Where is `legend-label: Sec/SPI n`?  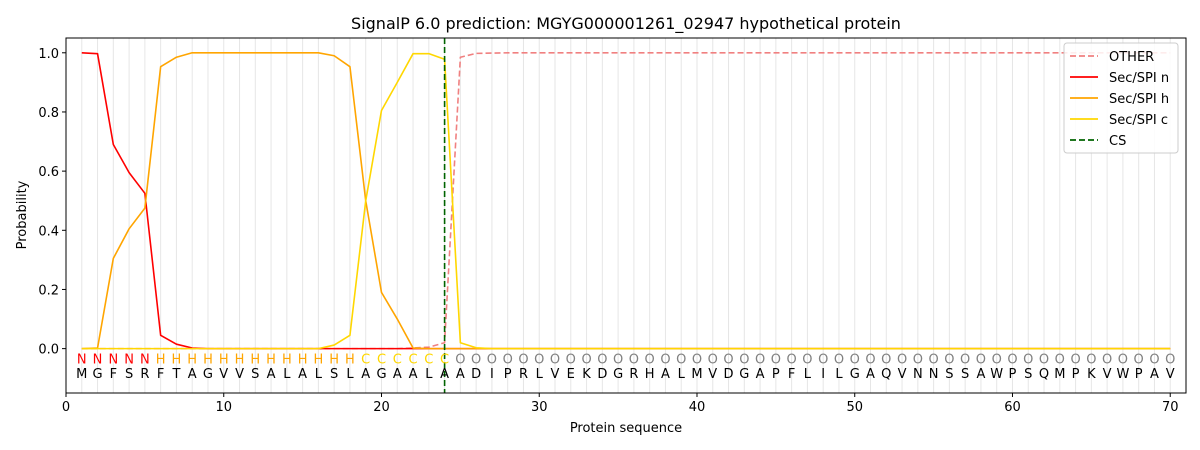
legend-label: Sec/SPI n is located at coordinates (1139, 78).